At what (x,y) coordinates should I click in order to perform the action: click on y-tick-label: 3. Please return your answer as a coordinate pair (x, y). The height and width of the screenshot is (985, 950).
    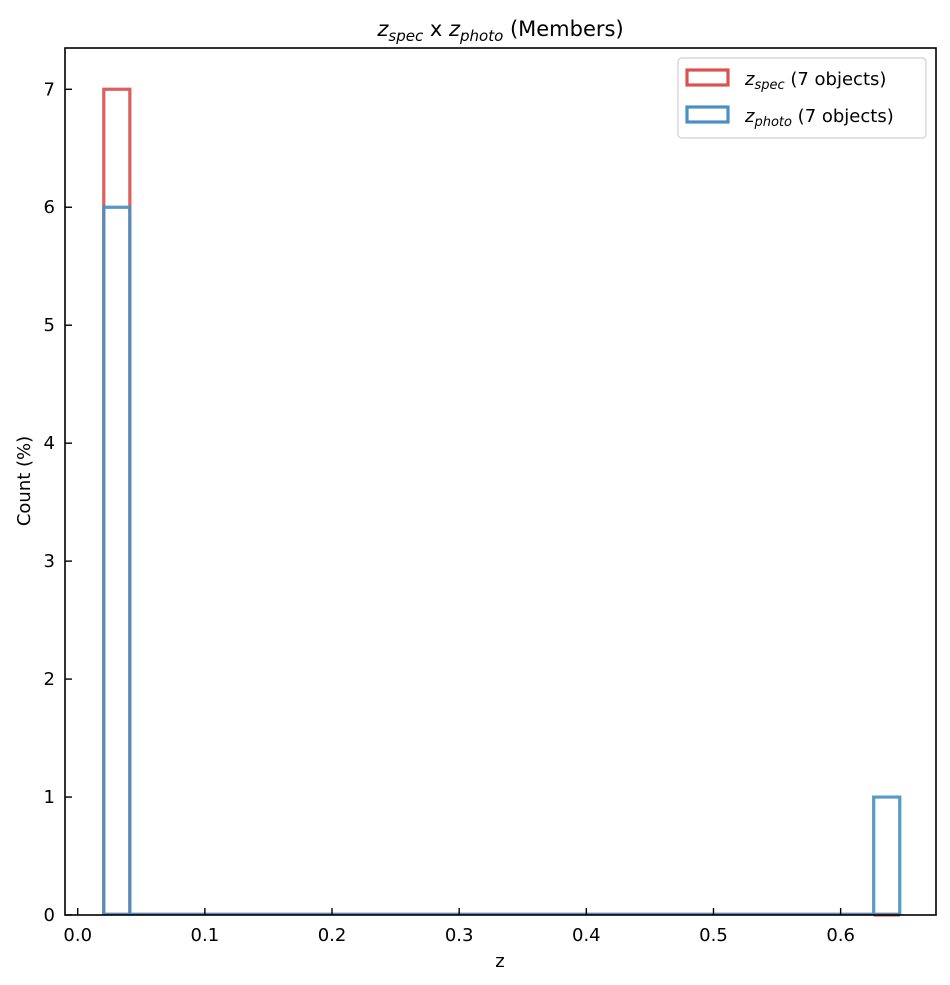
    Looking at the image, I should click on (49, 561).